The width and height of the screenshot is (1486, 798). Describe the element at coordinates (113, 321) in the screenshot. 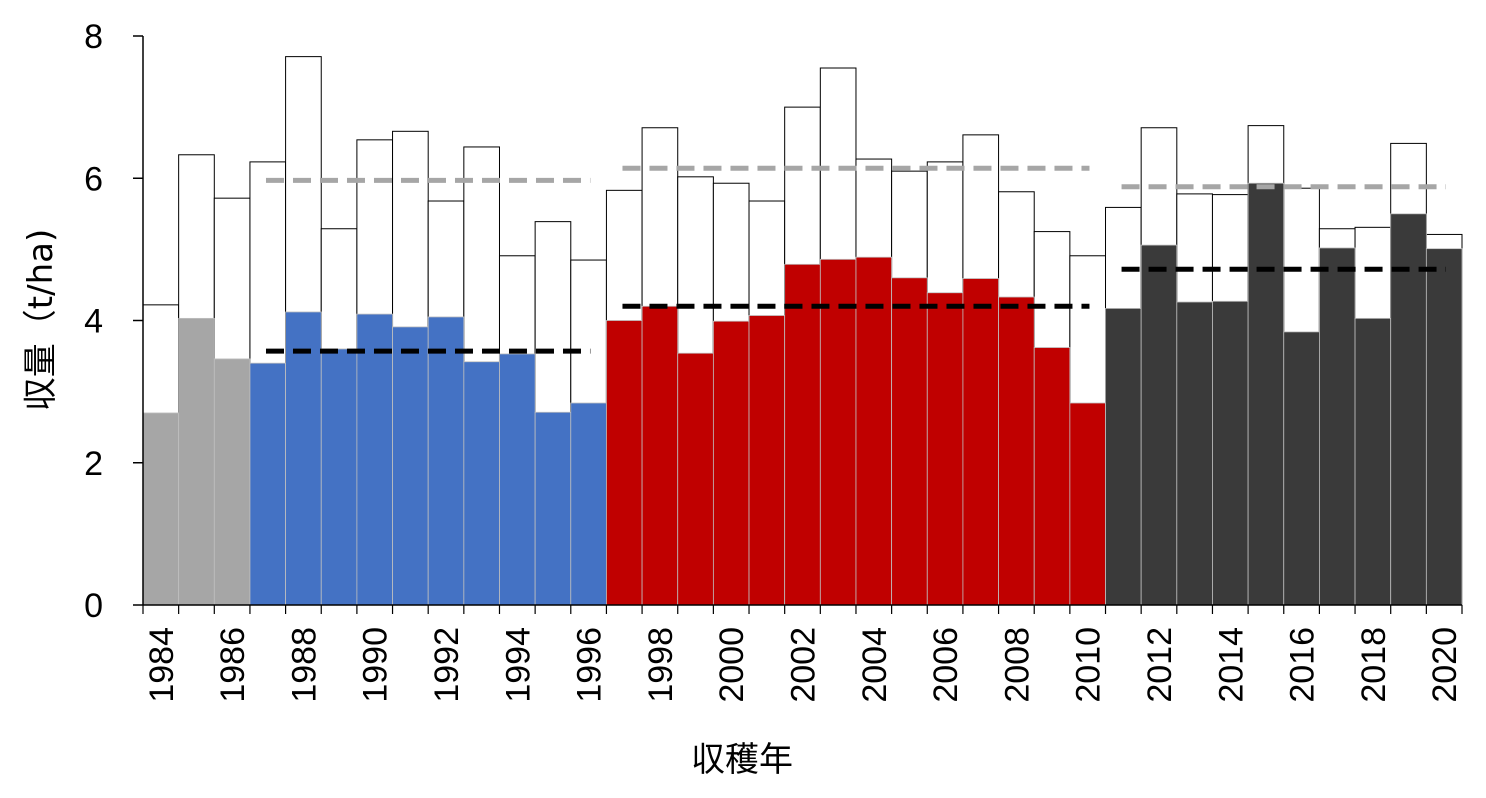

I see `y-ticks: 0 2 4 6 8` at that location.